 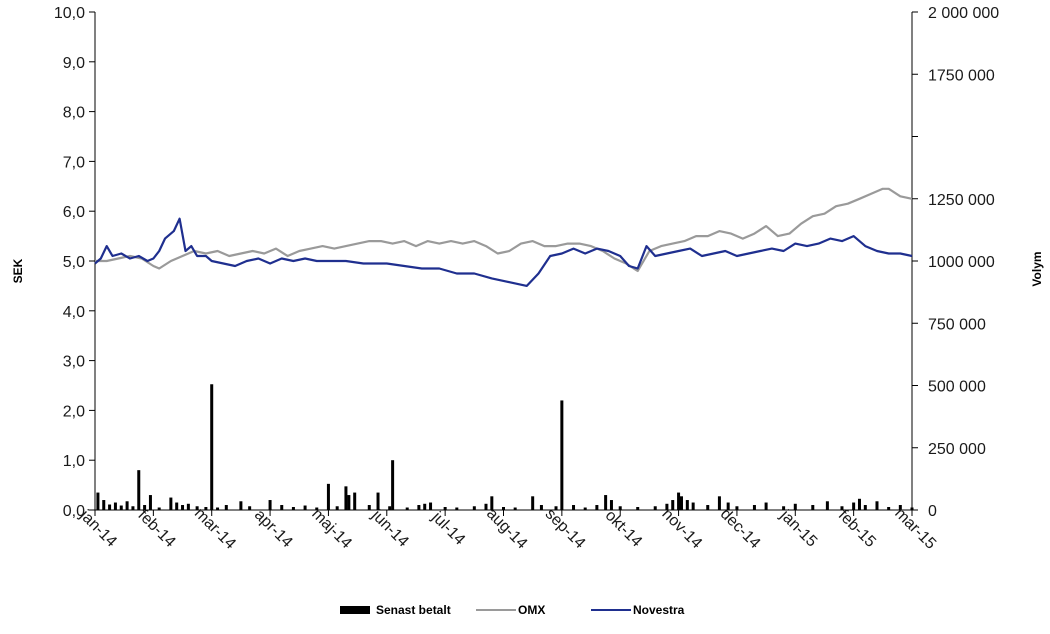 What do you see at coordinates (681, 529) in the screenshot?
I see `x-tick-label: nov-14` at bounding box center [681, 529].